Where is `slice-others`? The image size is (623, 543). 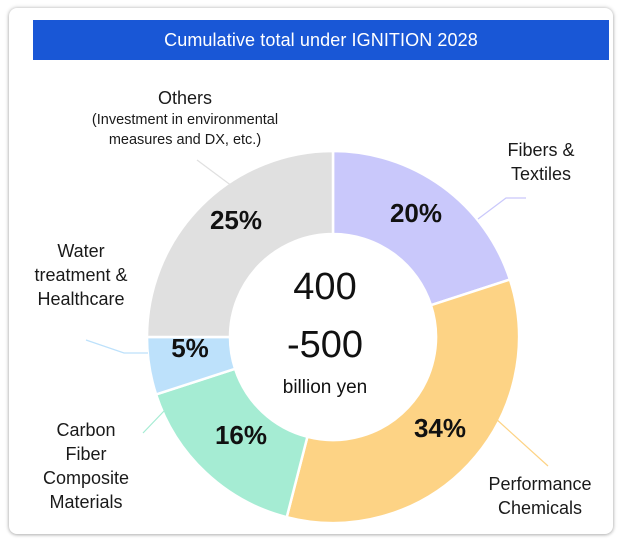 slice-others is located at coordinates (240, 244).